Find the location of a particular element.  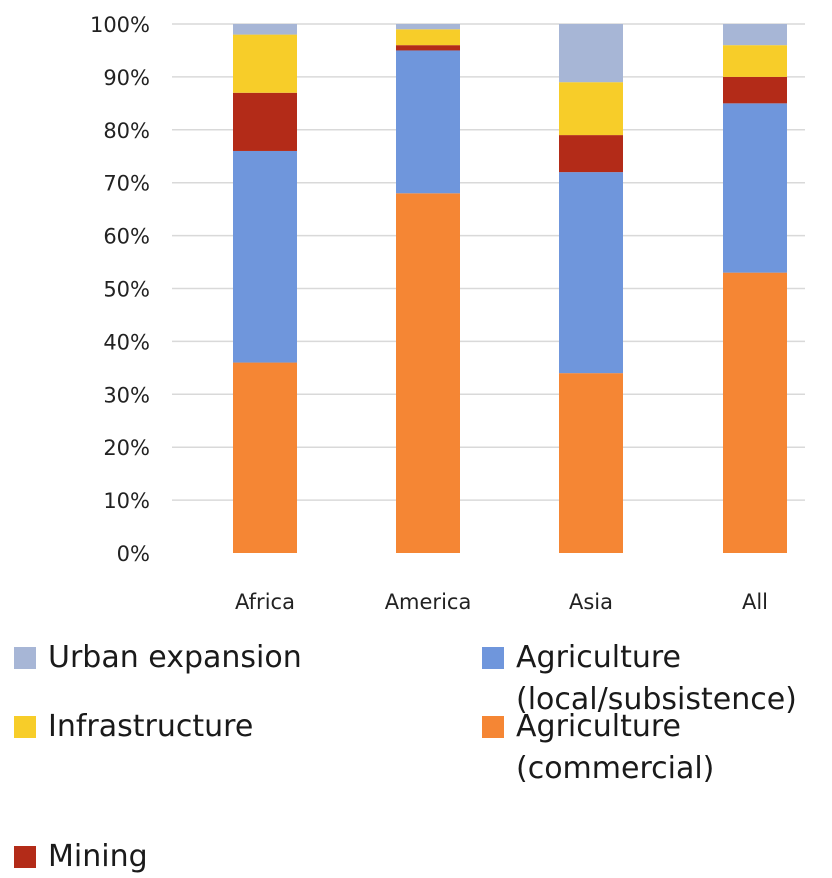

x-axis: Africa America Asia All is located at coordinates (501, 602).